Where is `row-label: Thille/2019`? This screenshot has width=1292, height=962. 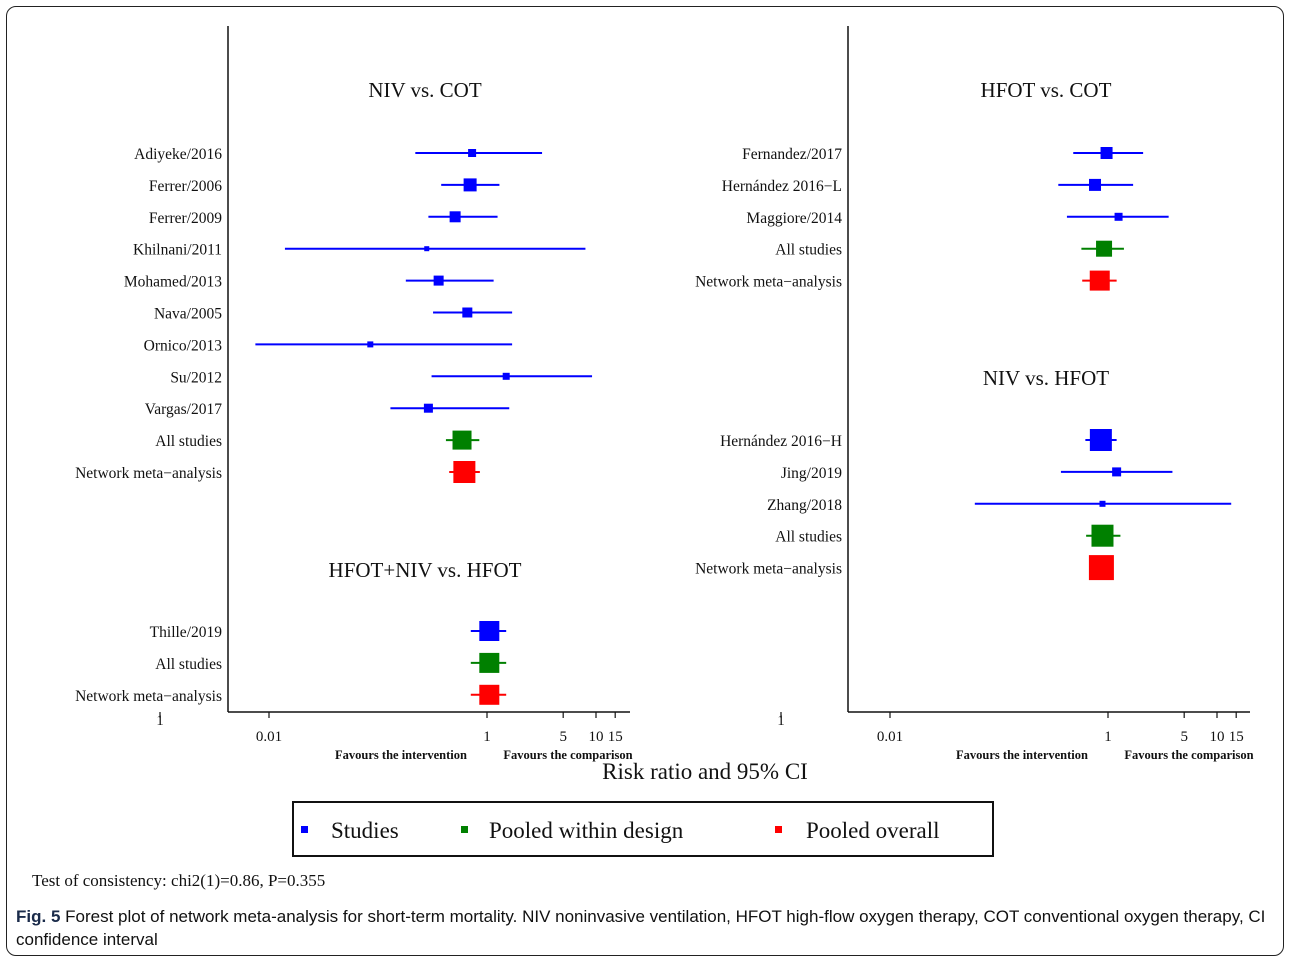
row-label: Thille/2019 is located at coordinates (186, 632).